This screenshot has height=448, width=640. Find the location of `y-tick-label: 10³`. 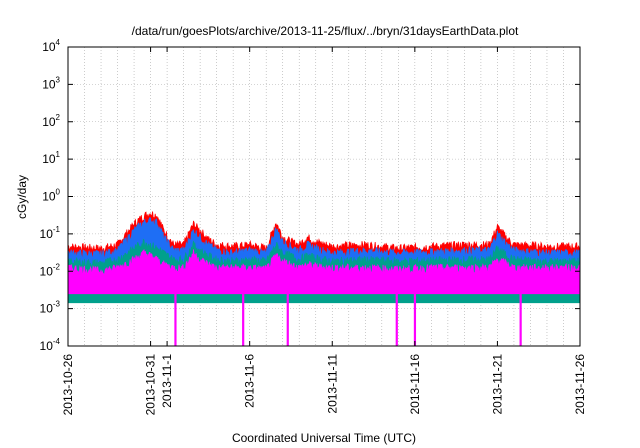

y-tick-label: 10³ is located at coordinates (51, 83).